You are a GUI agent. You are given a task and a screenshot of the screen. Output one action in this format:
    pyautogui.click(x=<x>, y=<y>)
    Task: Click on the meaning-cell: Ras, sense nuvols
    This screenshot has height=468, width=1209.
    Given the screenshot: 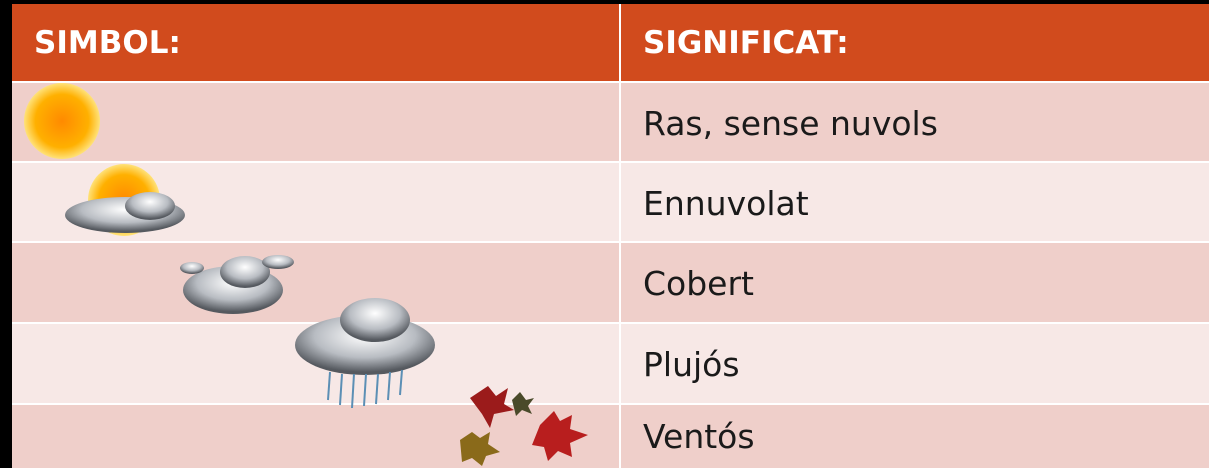 What is the action you would take?
    pyautogui.click(x=790, y=123)
    